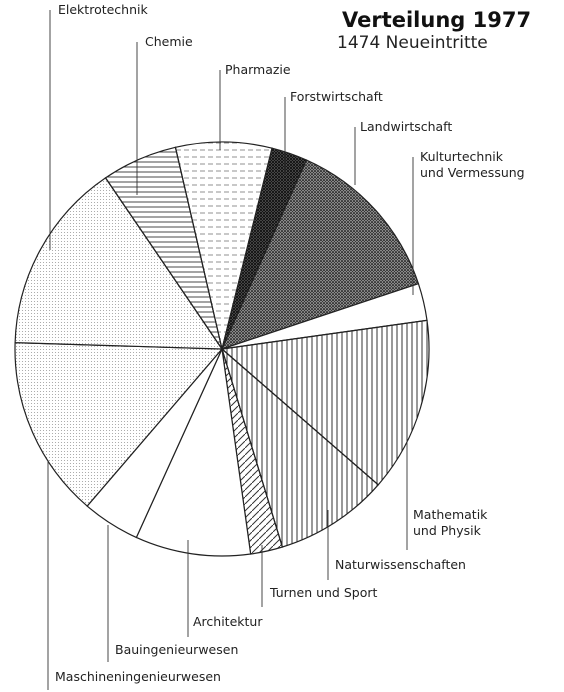 The height and width of the screenshot is (692, 564). I want to click on slice-label: Elektrotechnik, so click(103, 9).